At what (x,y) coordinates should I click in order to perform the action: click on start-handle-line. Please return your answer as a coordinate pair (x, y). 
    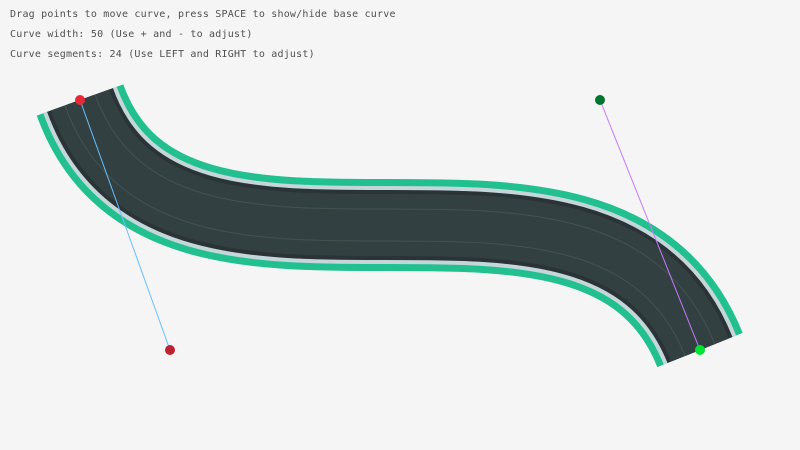
    Looking at the image, I should click on (125, 225).